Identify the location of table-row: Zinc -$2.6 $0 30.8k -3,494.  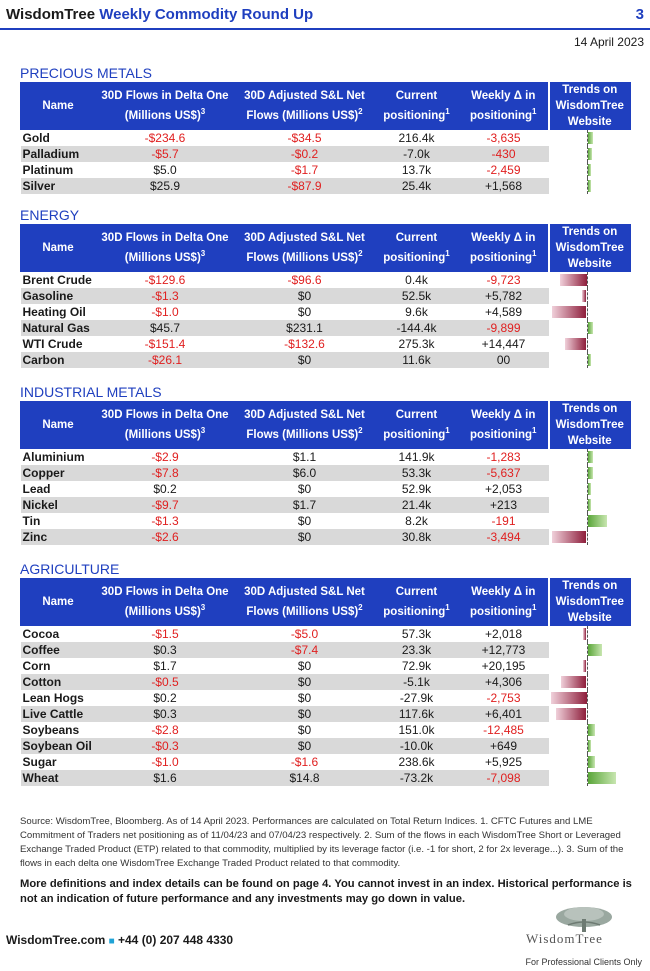
(325, 537).